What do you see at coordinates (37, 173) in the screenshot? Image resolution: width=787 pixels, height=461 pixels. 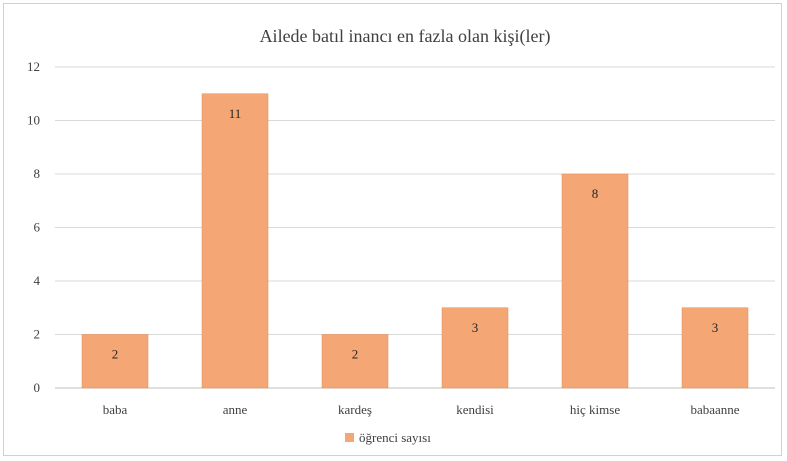 I see `y-tick-label: 8` at bounding box center [37, 173].